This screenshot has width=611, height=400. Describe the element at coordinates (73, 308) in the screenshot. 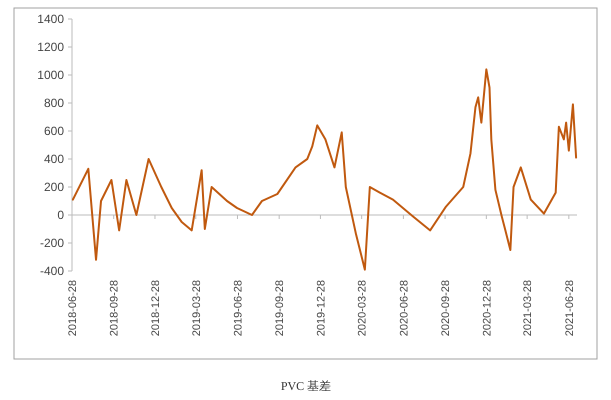

I see `x-tick-label: 2018-06-28` at that location.